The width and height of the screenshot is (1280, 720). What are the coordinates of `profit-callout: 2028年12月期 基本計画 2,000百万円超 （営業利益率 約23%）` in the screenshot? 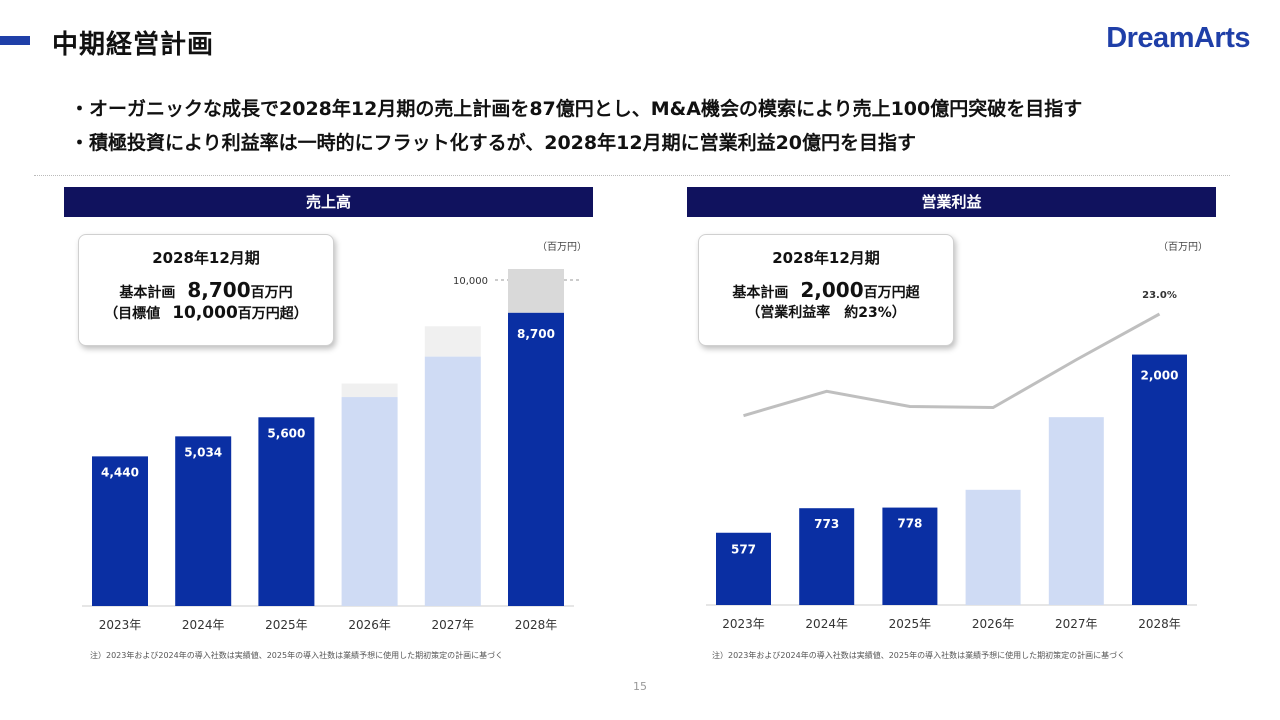 It's located at (826, 290).